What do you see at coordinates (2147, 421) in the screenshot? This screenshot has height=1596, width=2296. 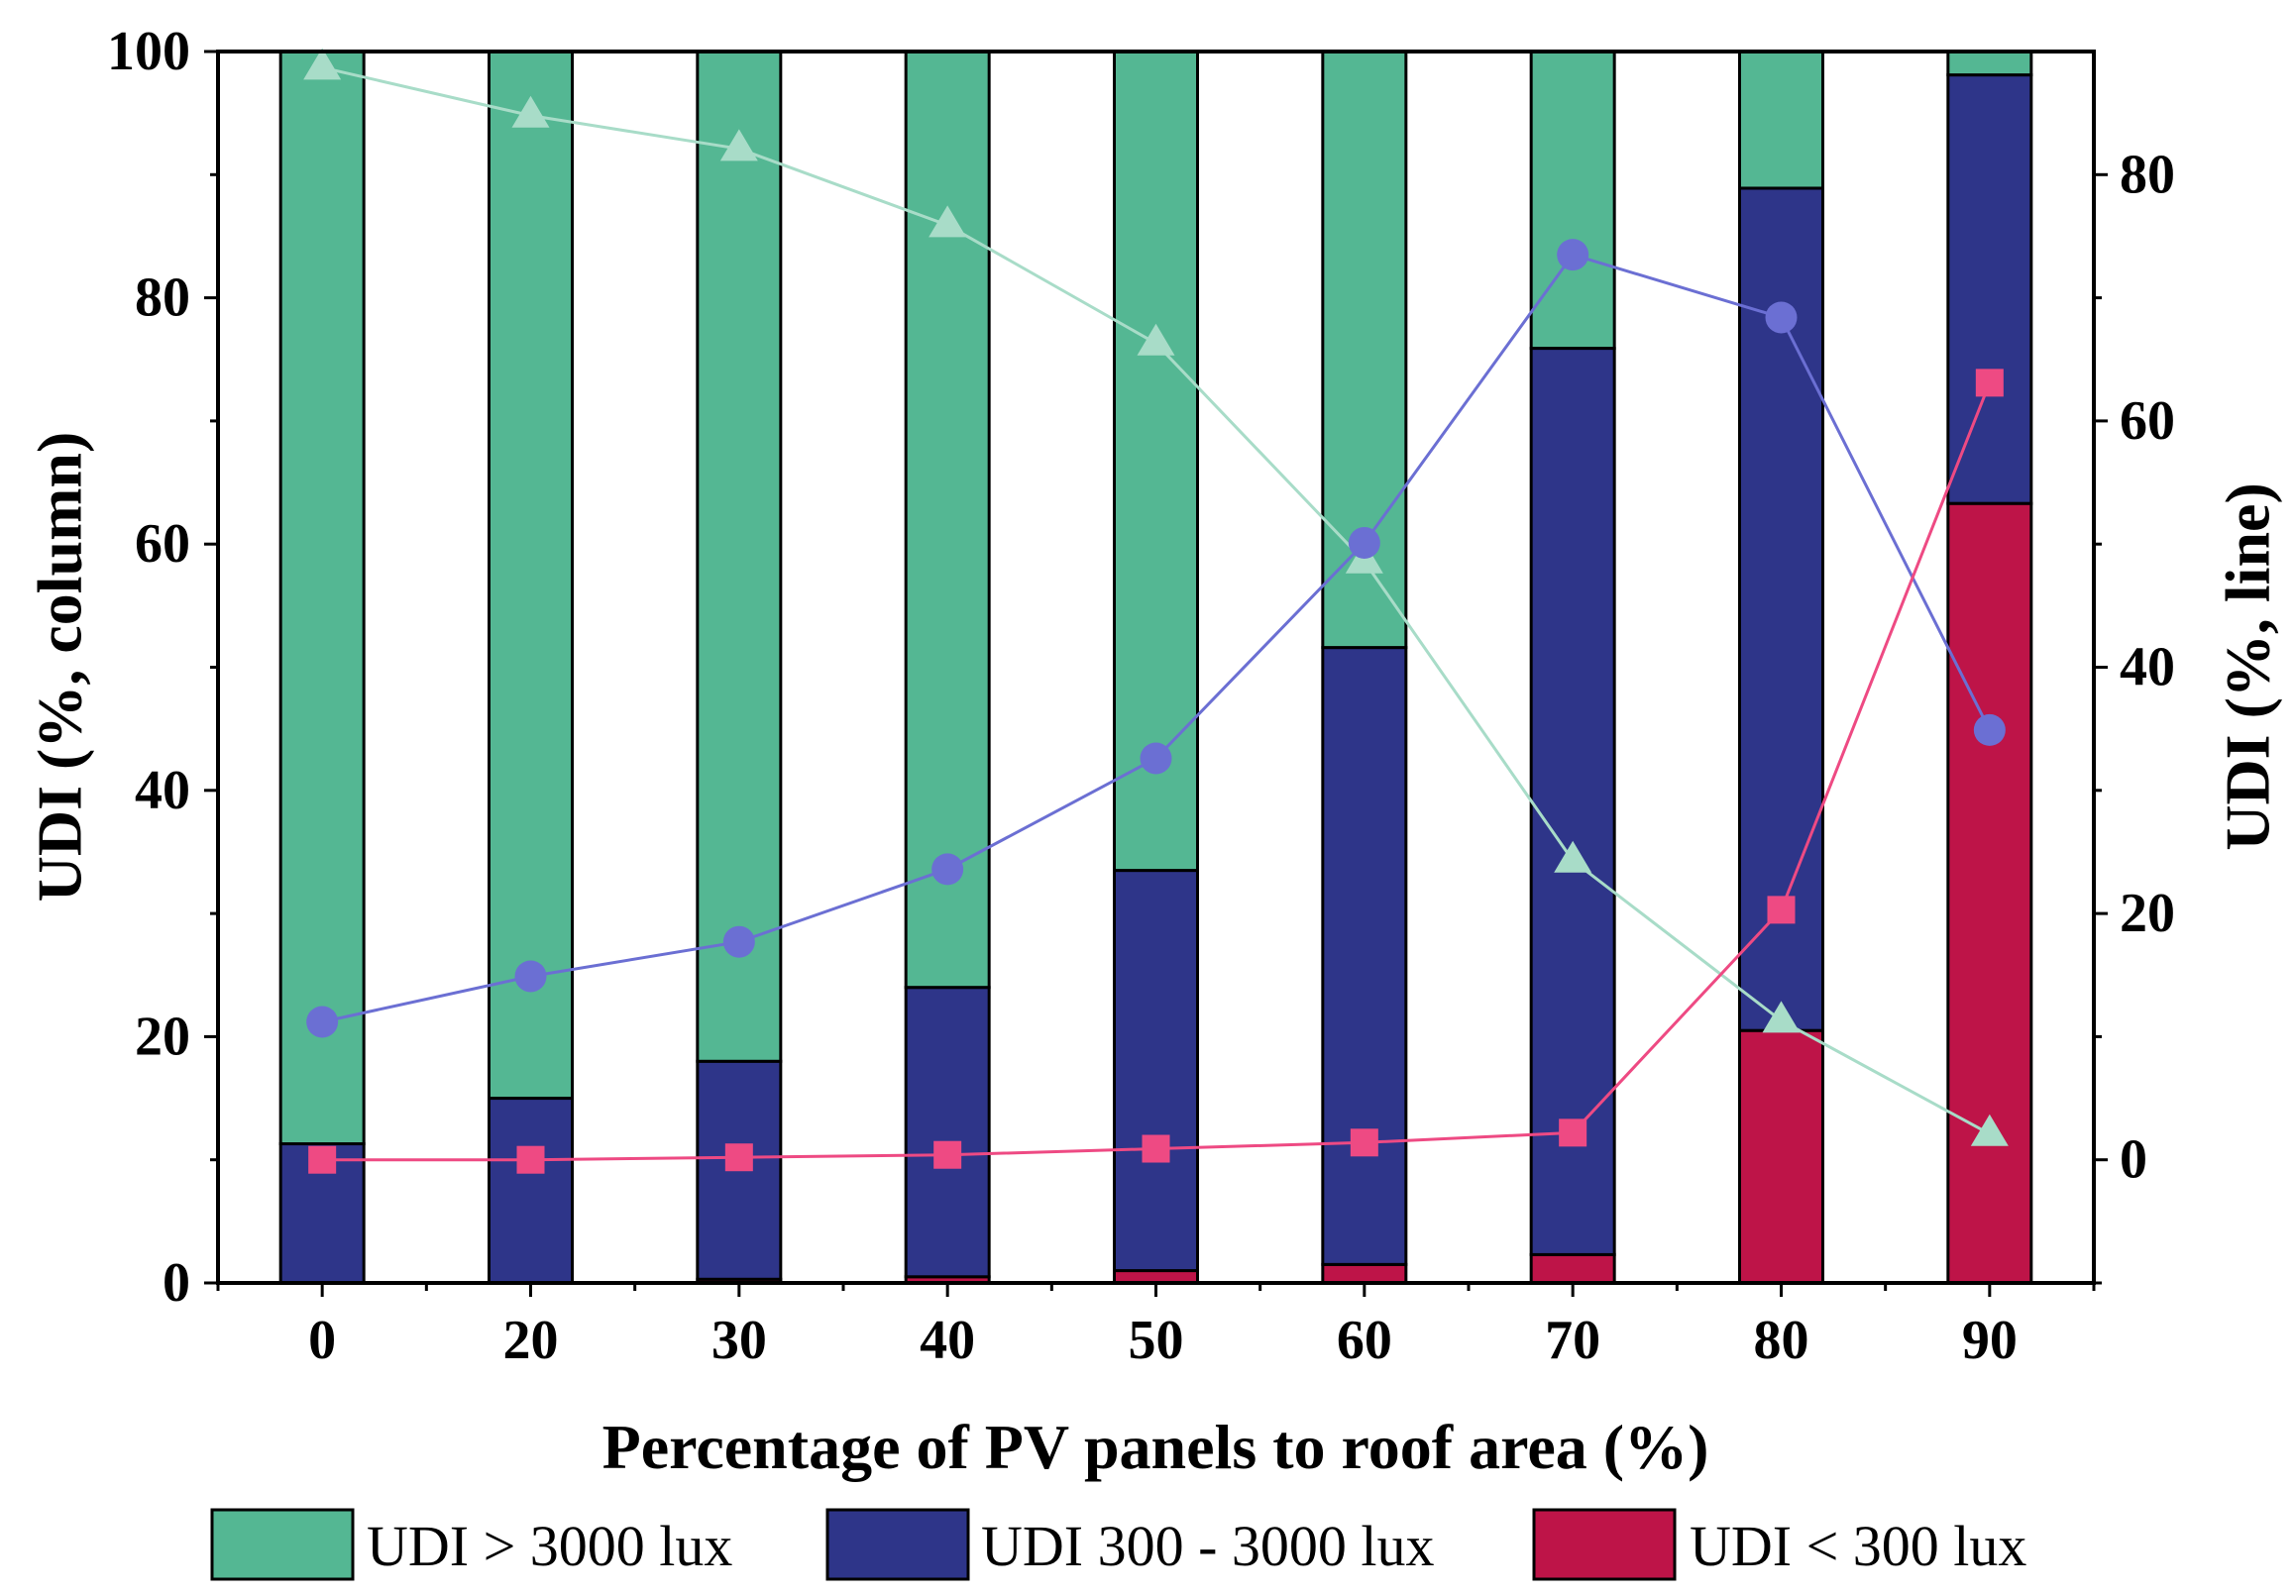 I see `y2-tick-label: 60` at bounding box center [2147, 421].